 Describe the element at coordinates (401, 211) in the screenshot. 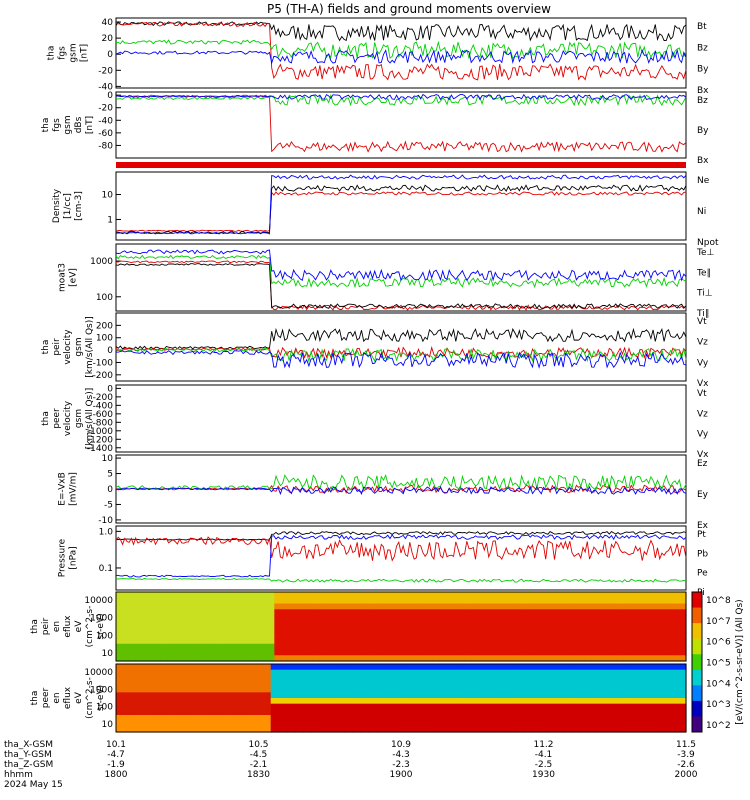

I see `series-line-Ne` at that location.